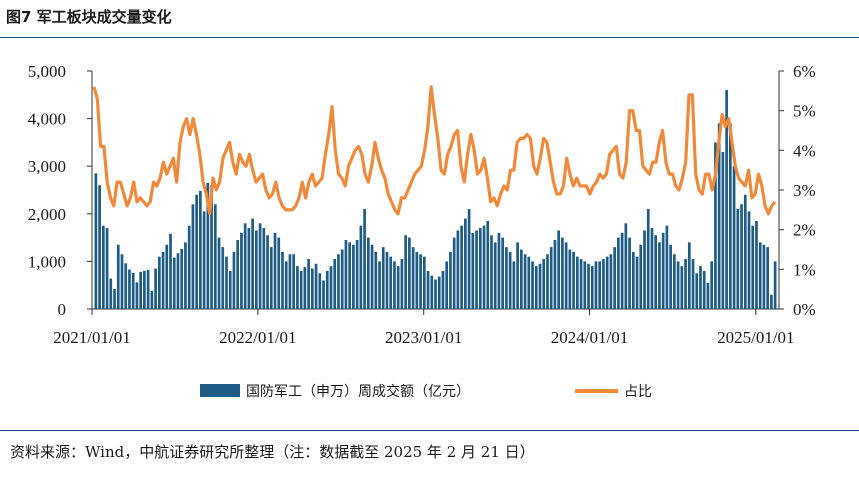  Describe the element at coordinates (423, 337) in the screenshot. I see `x-tick-label: 2023/01/01` at that location.